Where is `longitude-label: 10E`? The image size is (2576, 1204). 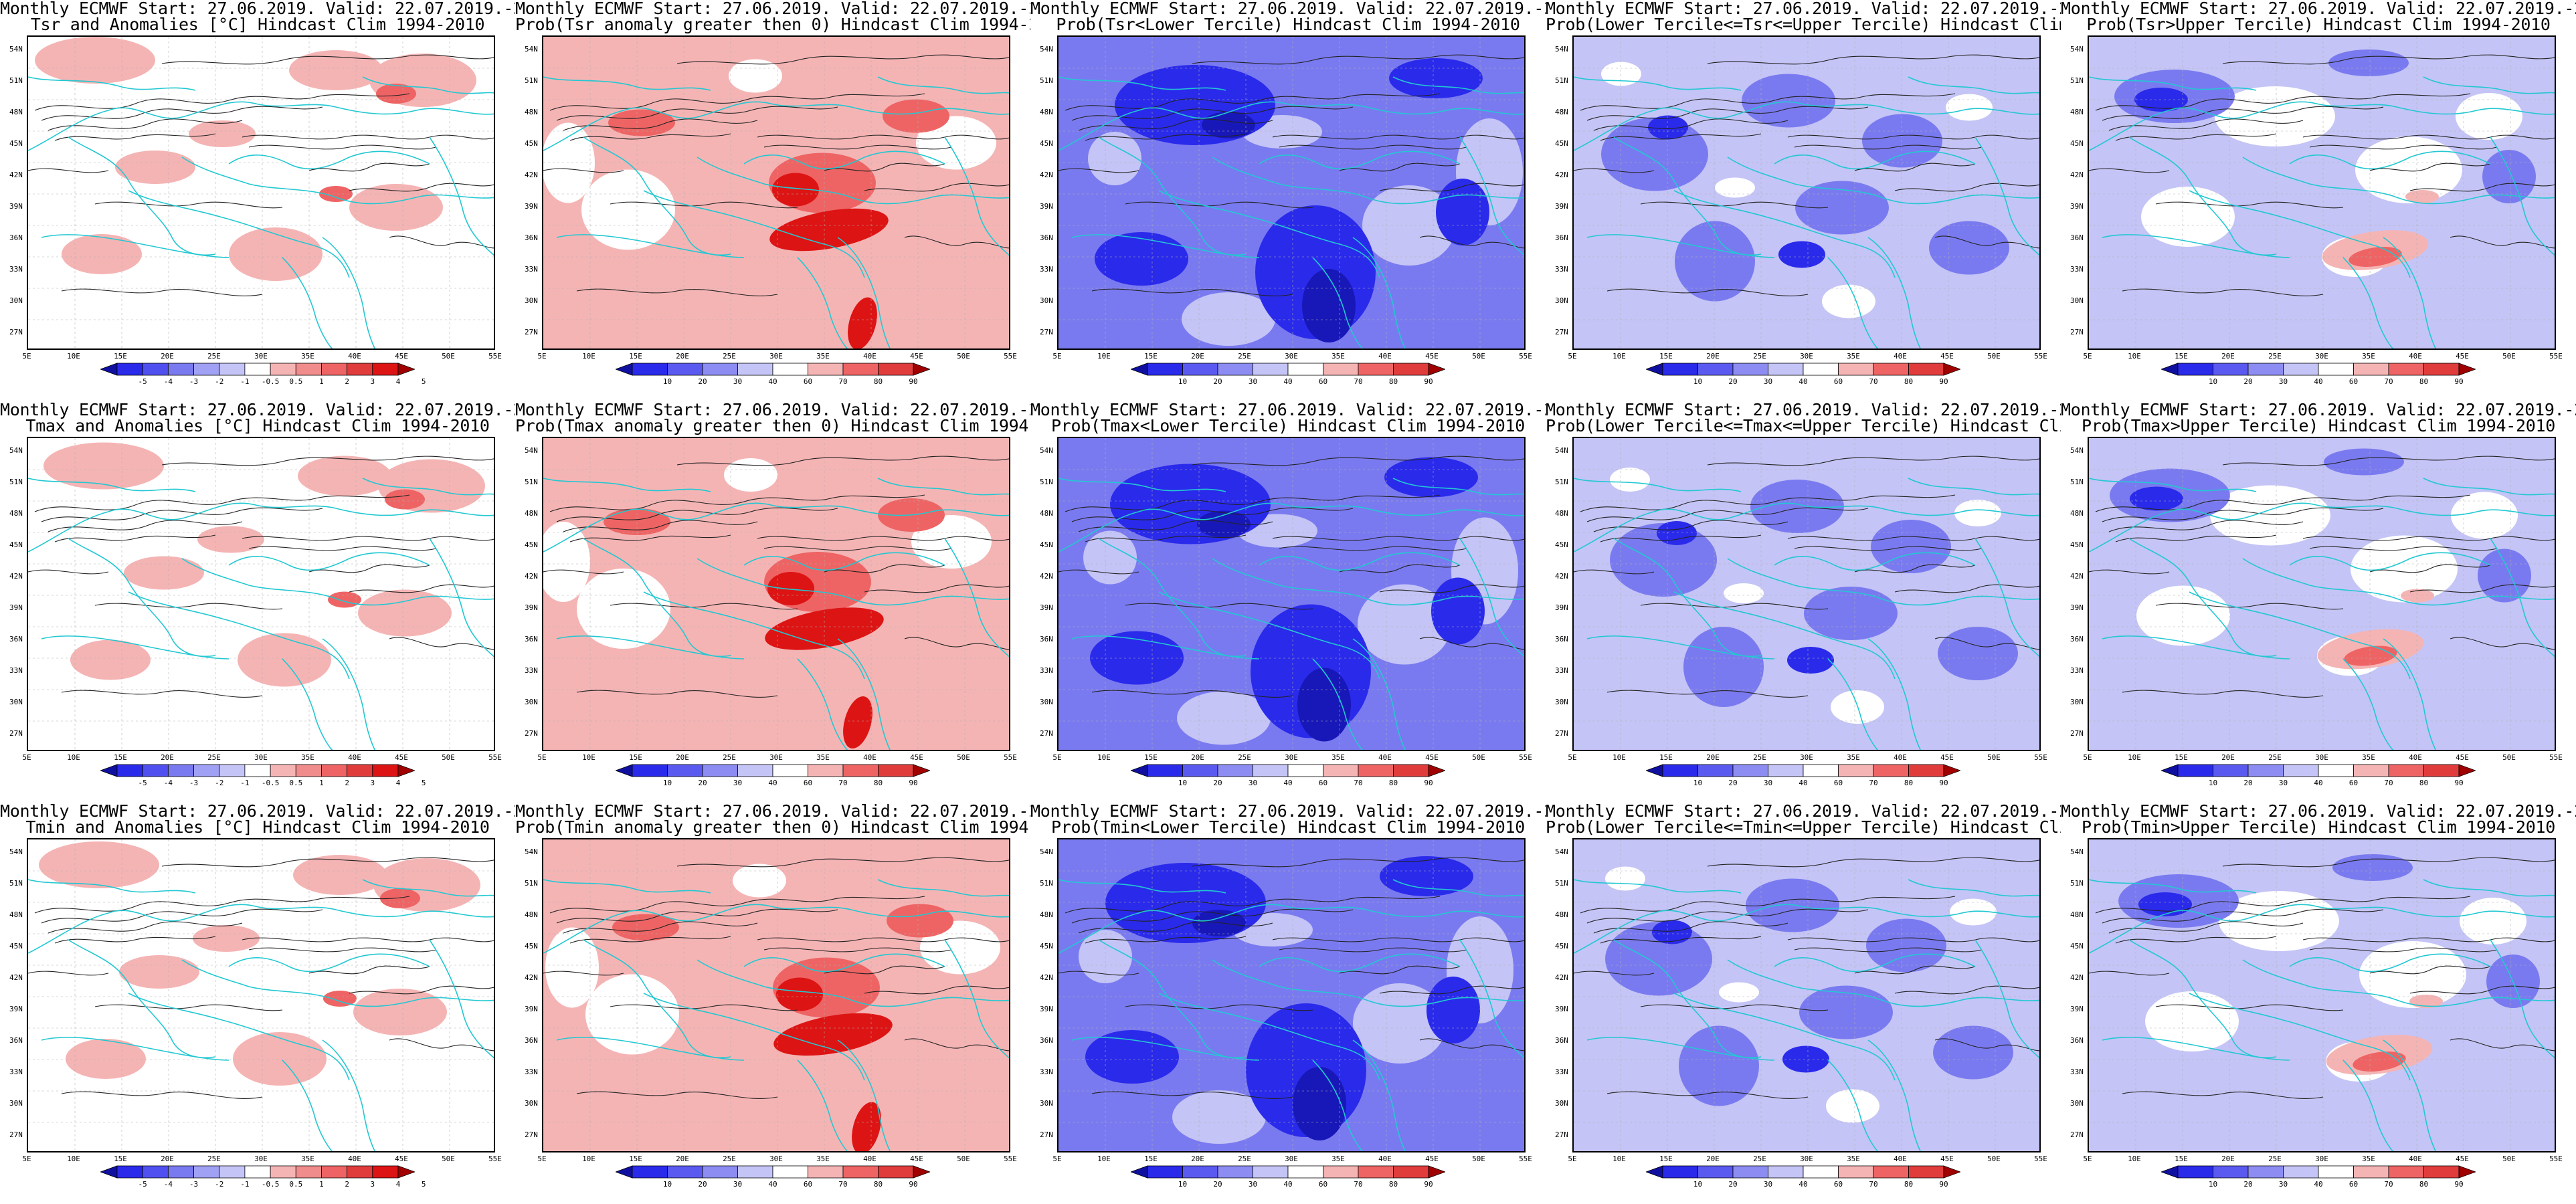 longitude-label: 10E is located at coordinates (73, 356).